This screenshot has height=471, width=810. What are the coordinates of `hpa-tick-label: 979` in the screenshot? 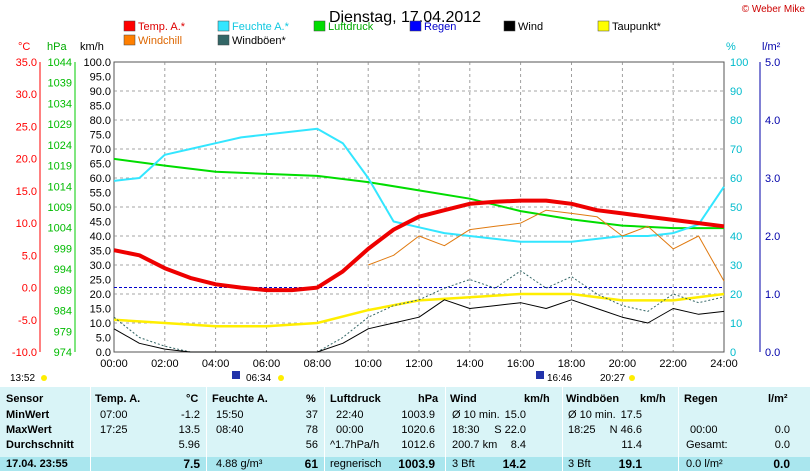 It's located at (63, 332).